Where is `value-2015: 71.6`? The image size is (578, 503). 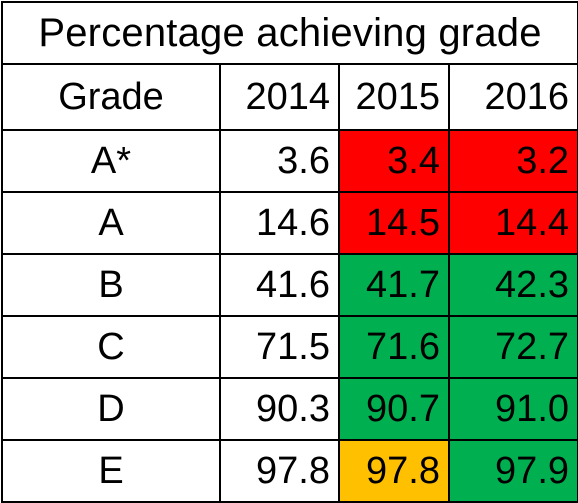 value-2015: 71.6 is located at coordinates (394, 347).